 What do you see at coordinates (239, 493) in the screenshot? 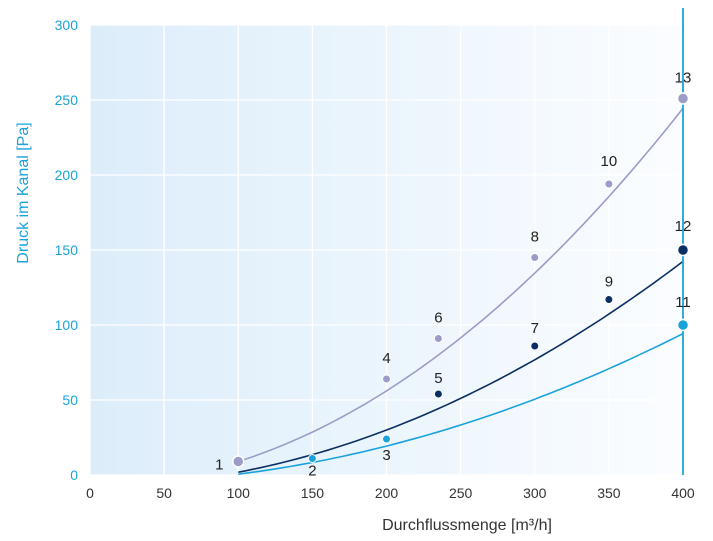
I see `x-tick-label: 100` at bounding box center [239, 493].